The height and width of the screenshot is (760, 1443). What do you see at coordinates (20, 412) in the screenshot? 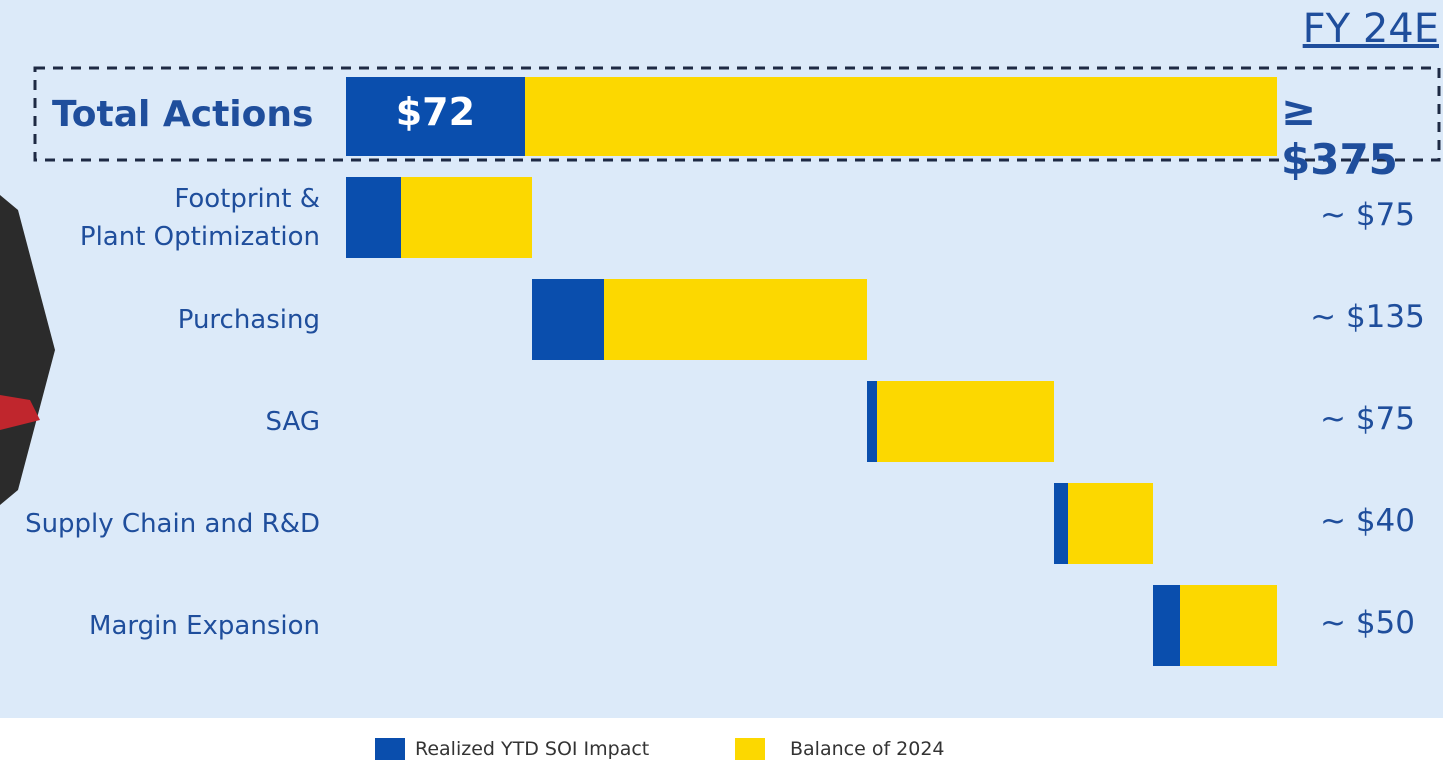
I see `side-image-accent` at bounding box center [20, 412].